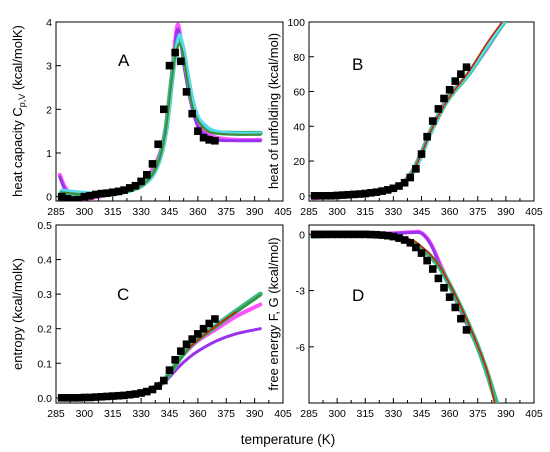 The image size is (550, 452). I want to click on y-tick-label: 2, so click(49, 110).